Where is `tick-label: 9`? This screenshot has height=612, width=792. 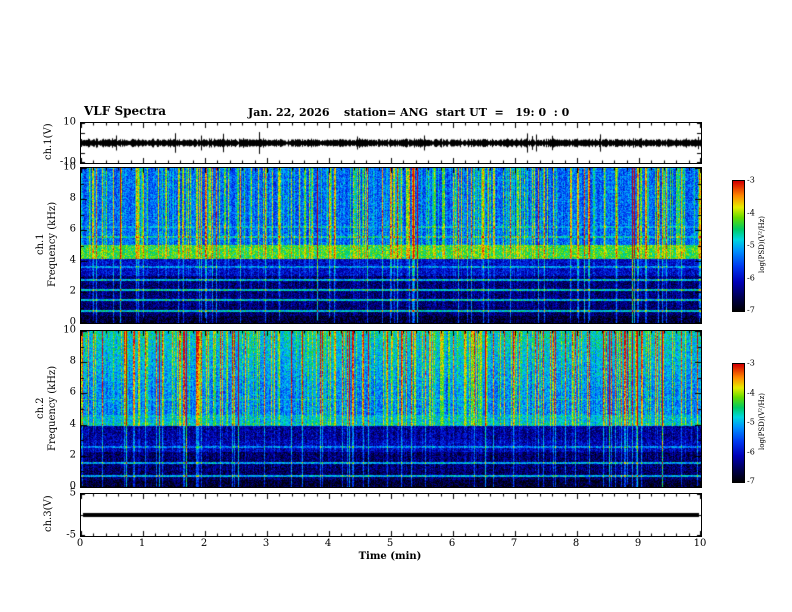 tick-label: 9 is located at coordinates (638, 543).